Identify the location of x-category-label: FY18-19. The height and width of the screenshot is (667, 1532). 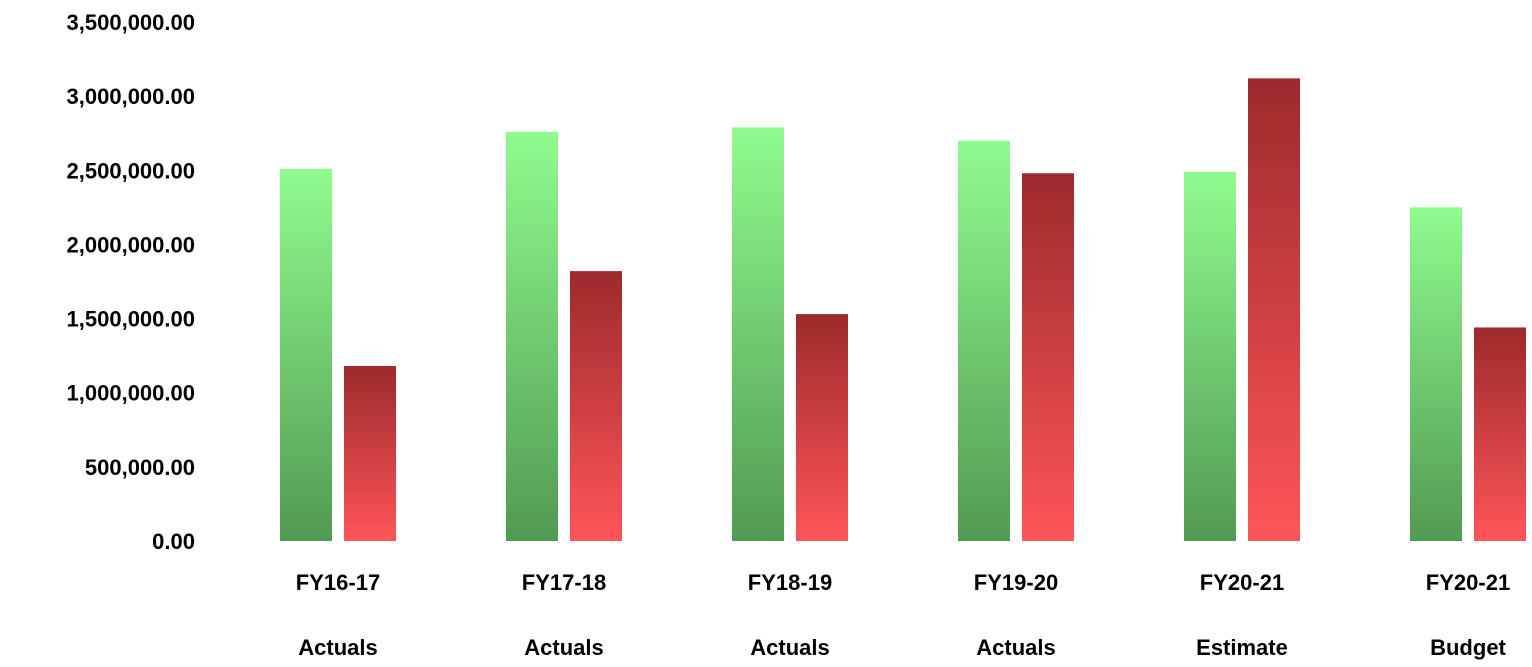
(790, 582).